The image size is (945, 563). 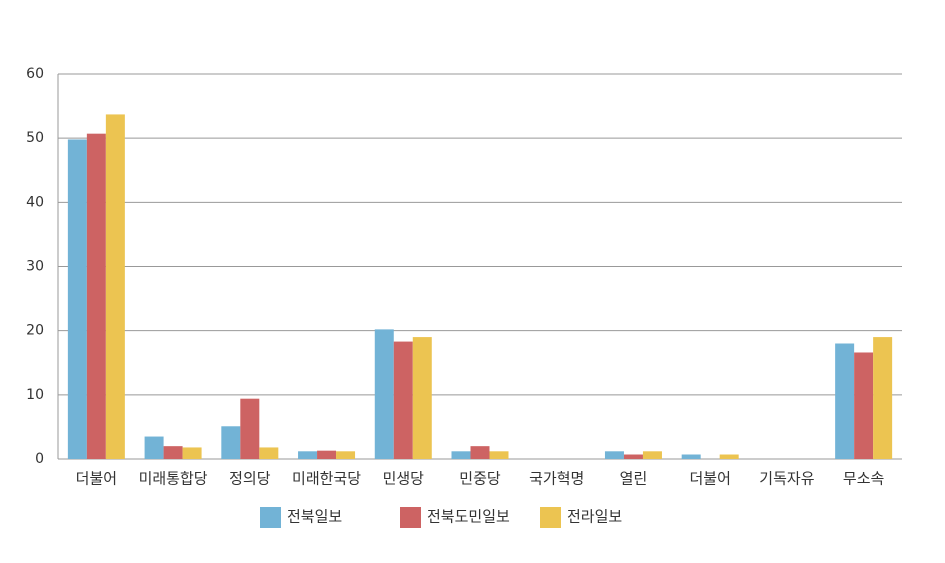 What do you see at coordinates (594, 517) in the screenshot?
I see `legend-label: 전라일보` at bounding box center [594, 517].